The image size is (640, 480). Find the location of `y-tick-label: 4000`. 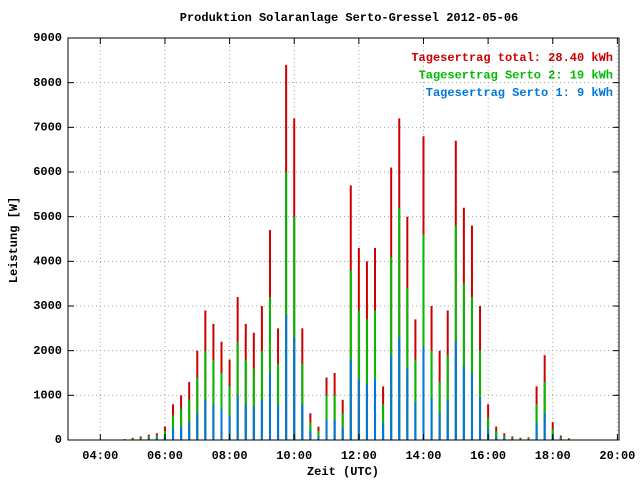

y-tick-label: 4000 is located at coordinates (47, 262).